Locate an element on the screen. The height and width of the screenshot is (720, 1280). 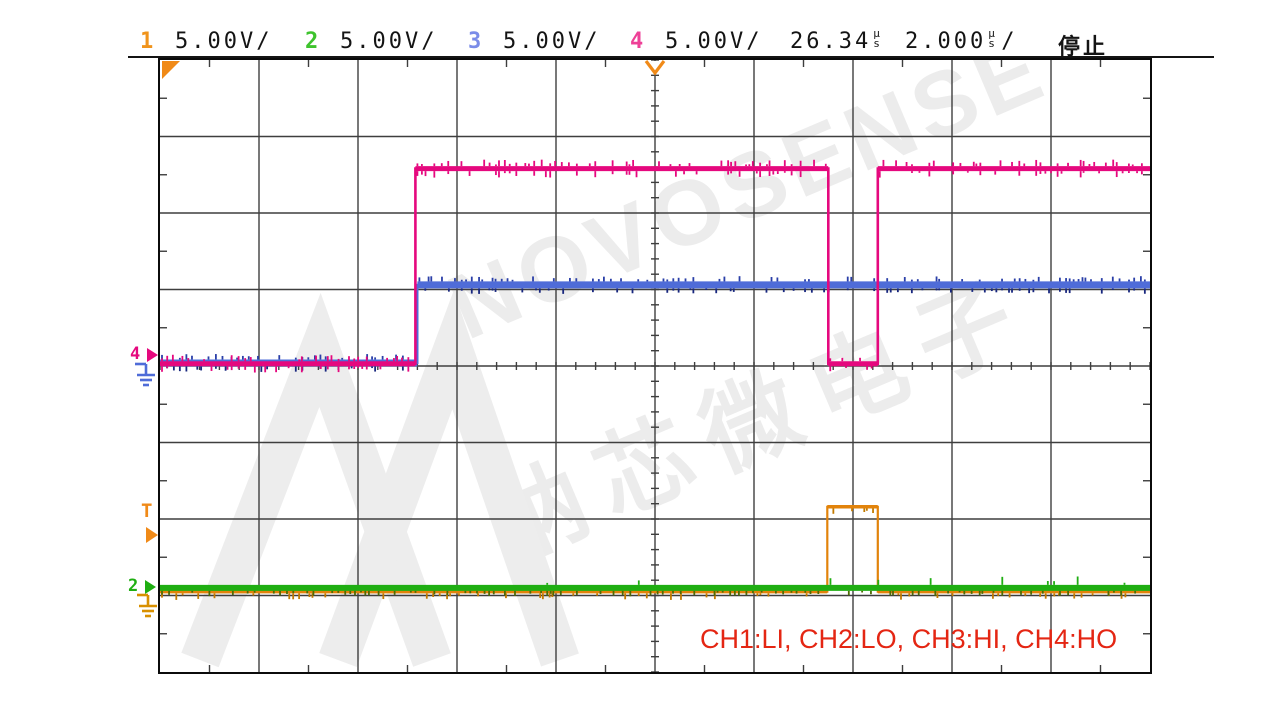
ch1-scale: 5.00V/ is located at coordinates (224, 41).